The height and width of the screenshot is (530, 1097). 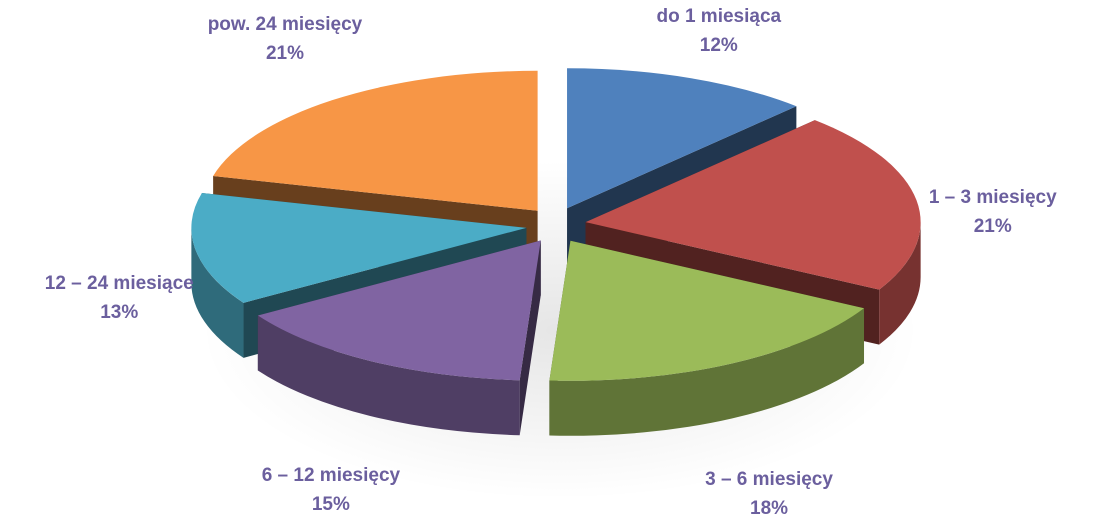 I want to click on data-label-value: 18%, so click(x=769, y=509).